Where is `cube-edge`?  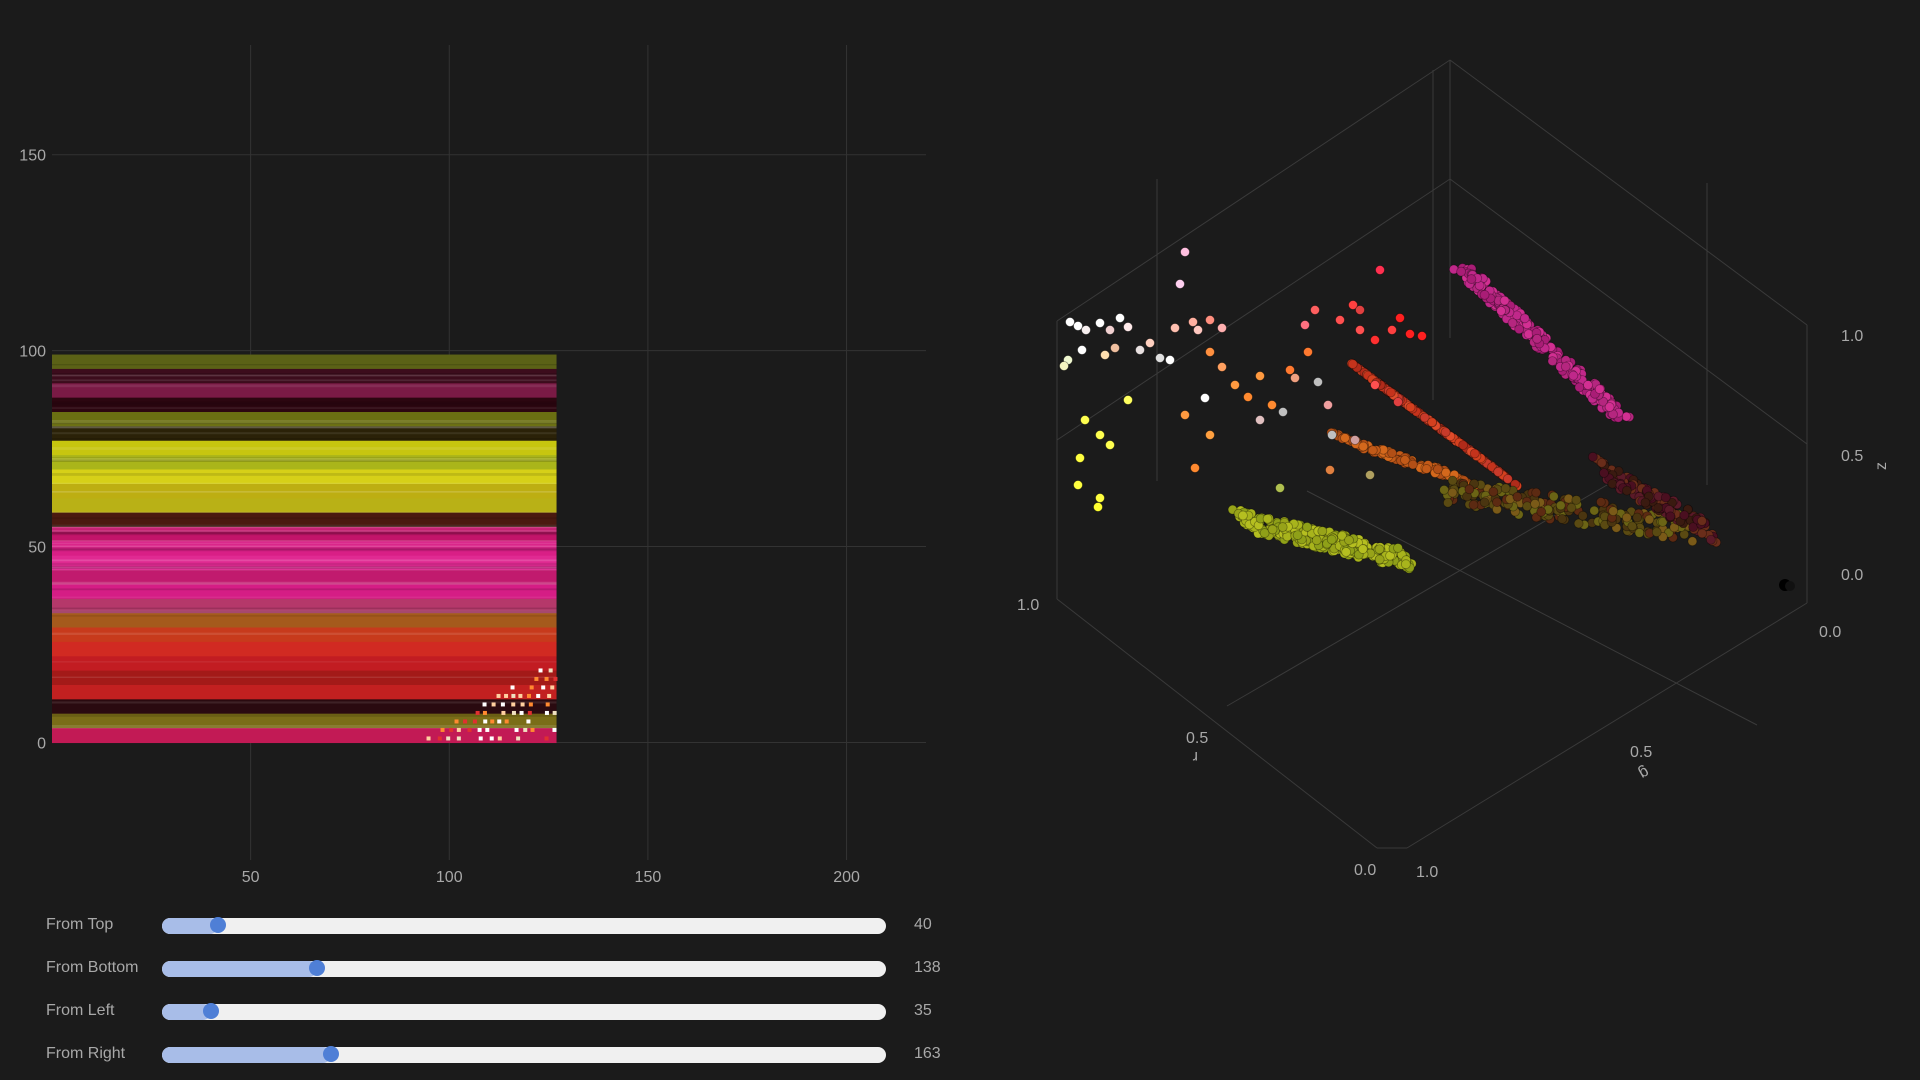
cube-edge is located at coordinates (1628, 311).